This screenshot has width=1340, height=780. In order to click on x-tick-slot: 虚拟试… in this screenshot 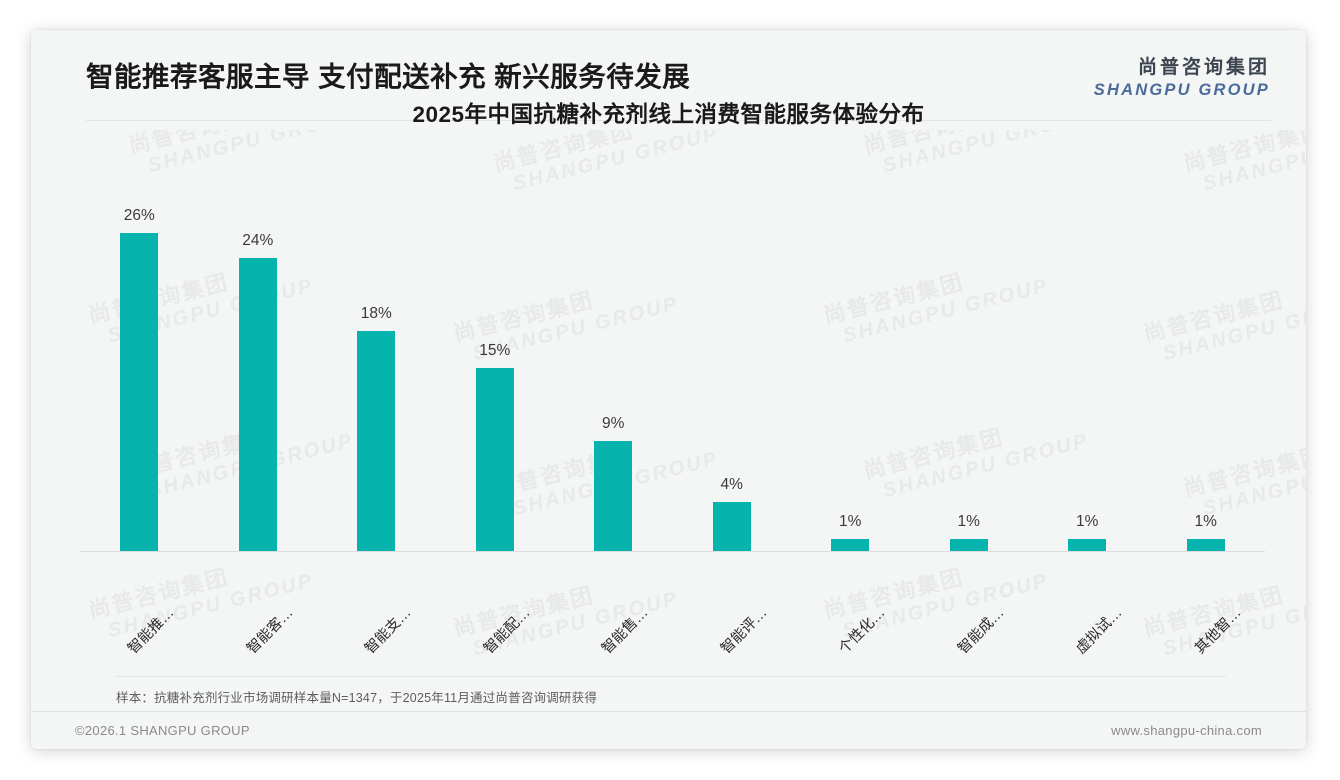, I will do `click(1087, 610)`.